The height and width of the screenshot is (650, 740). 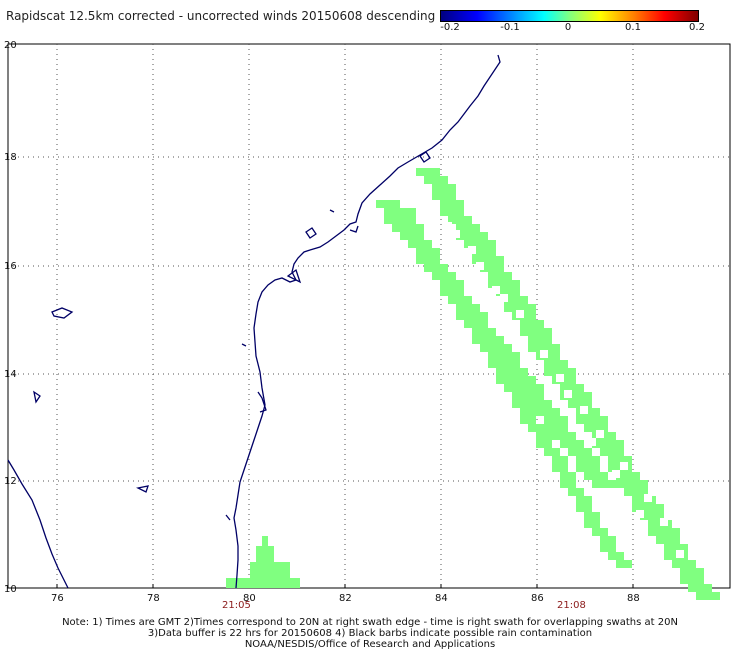 What do you see at coordinates (10, 374) in the screenshot?
I see `y-tick-label: 14` at bounding box center [10, 374].